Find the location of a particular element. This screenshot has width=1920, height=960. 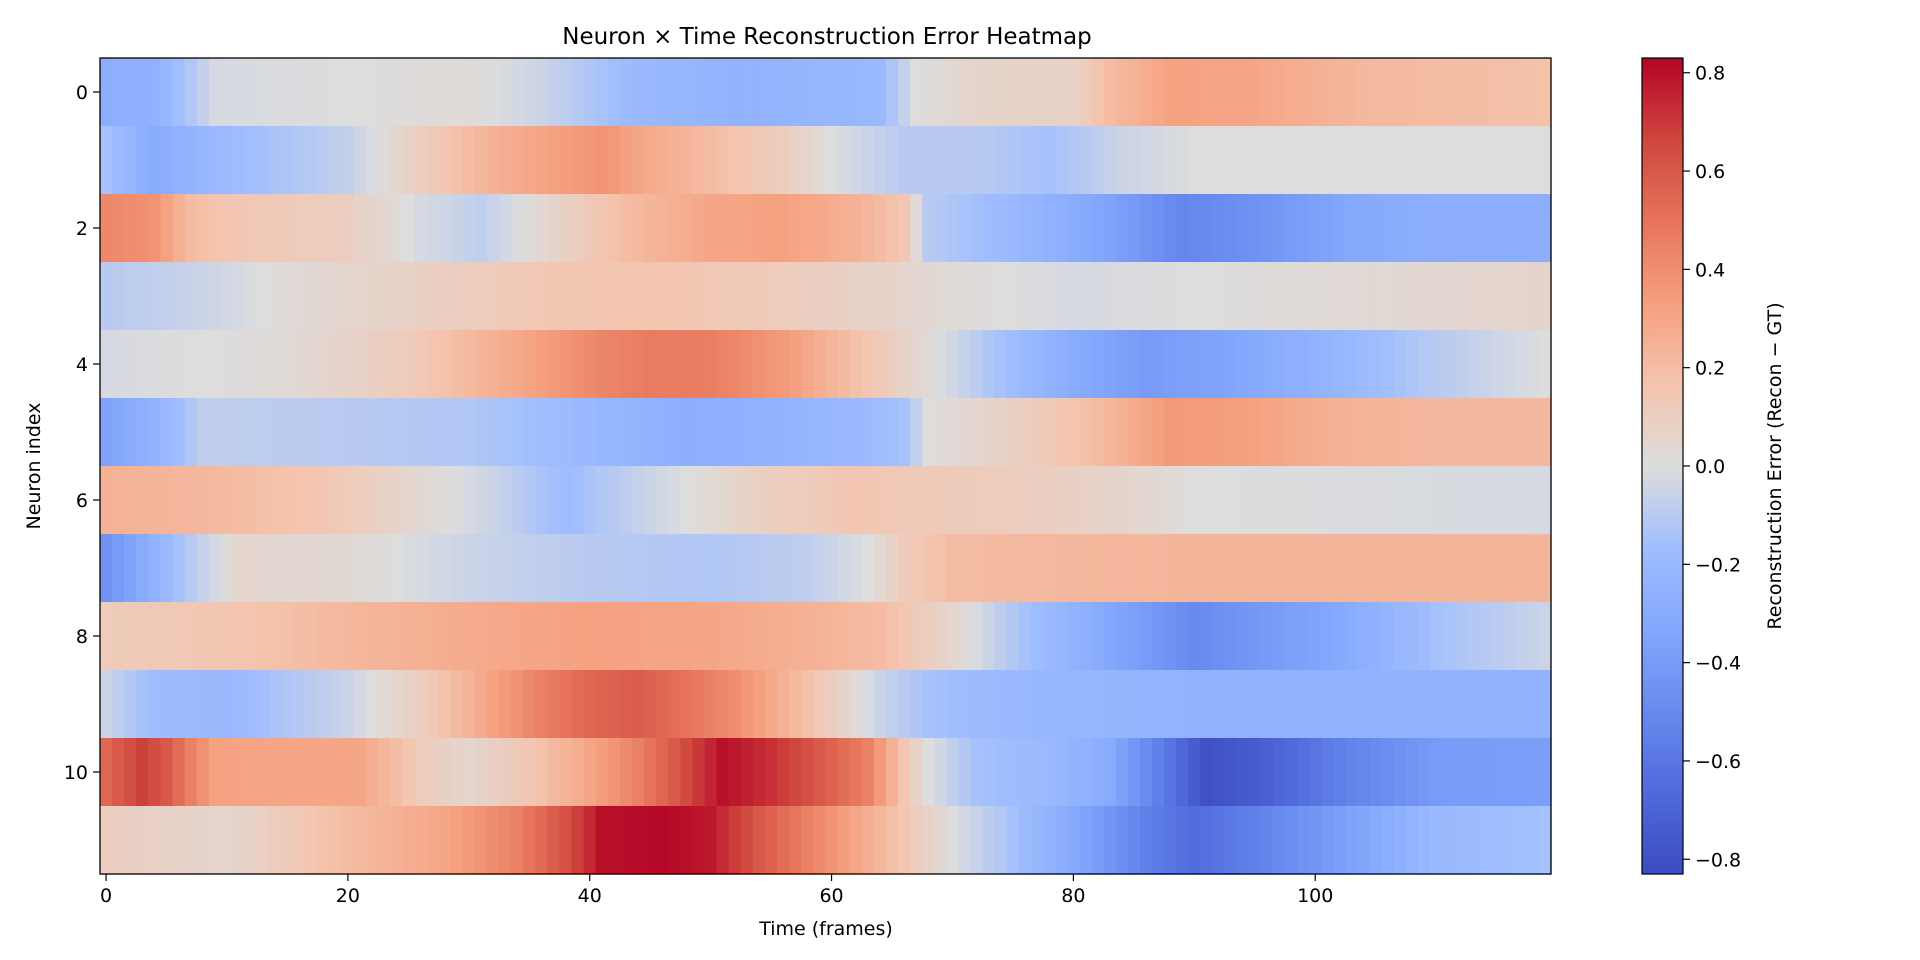

x-tick-label: 20 is located at coordinates (348, 896).